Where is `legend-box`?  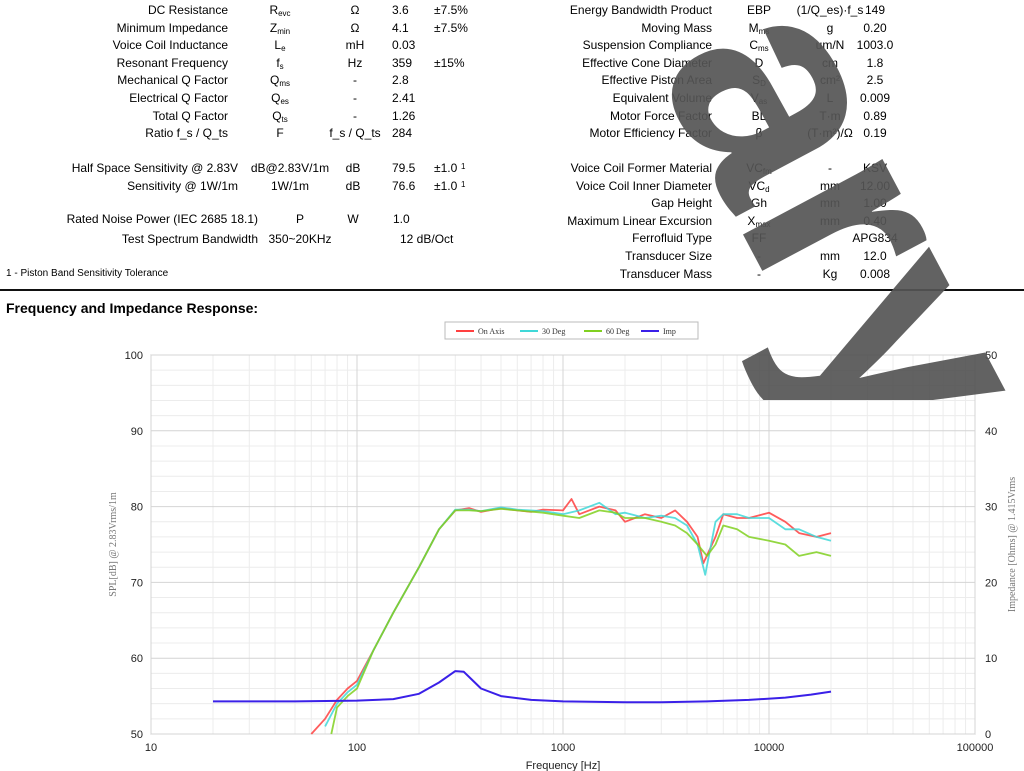
legend-box is located at coordinates (571, 330).